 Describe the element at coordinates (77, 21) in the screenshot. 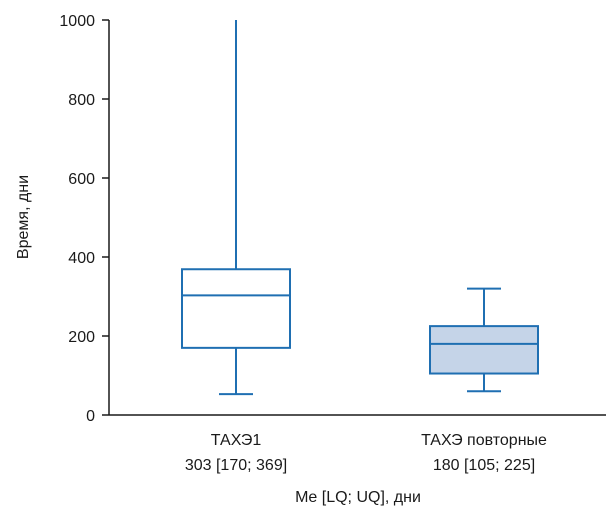

I see `y-tick-label: 1000` at that location.